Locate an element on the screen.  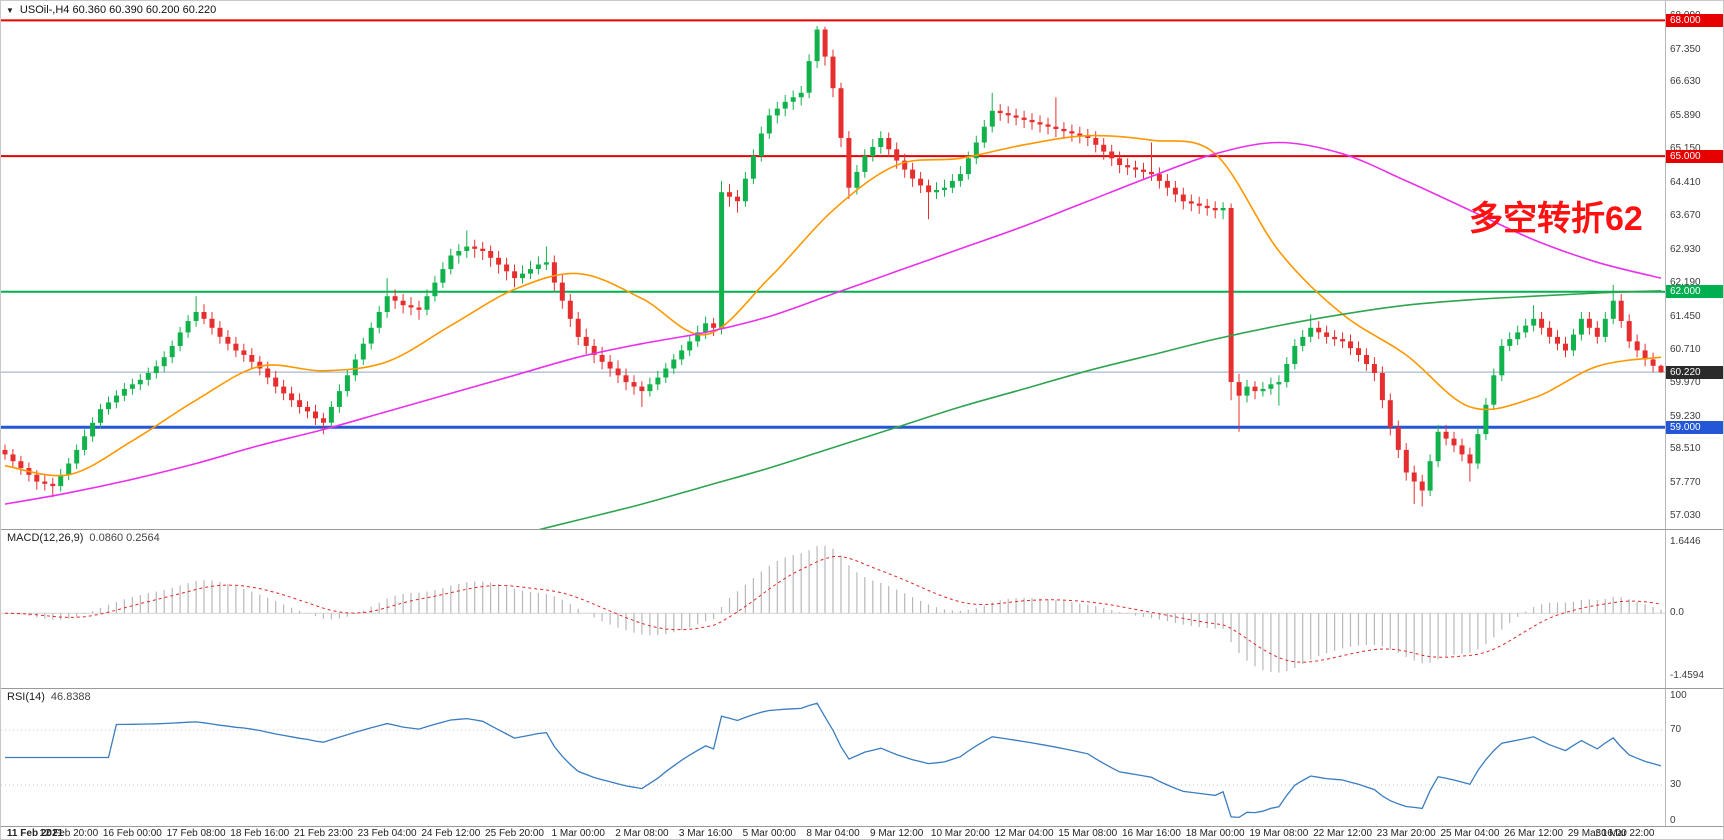
date-label: 25 Feb 20:00 is located at coordinates (514, 833).